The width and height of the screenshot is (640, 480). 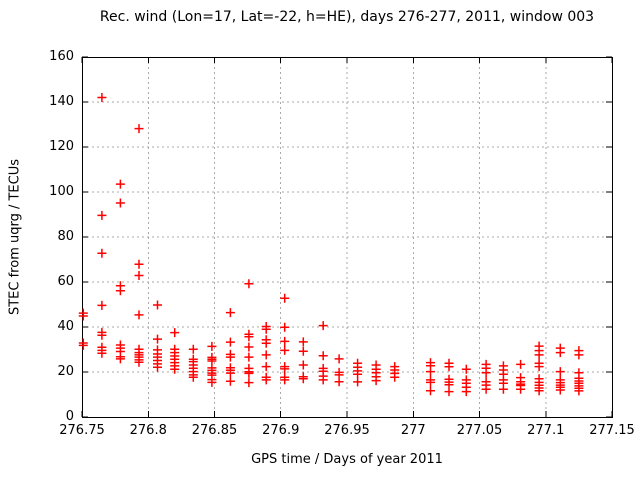 I want to click on x-tick-label-277.15: 277.15, so click(x=612, y=430).